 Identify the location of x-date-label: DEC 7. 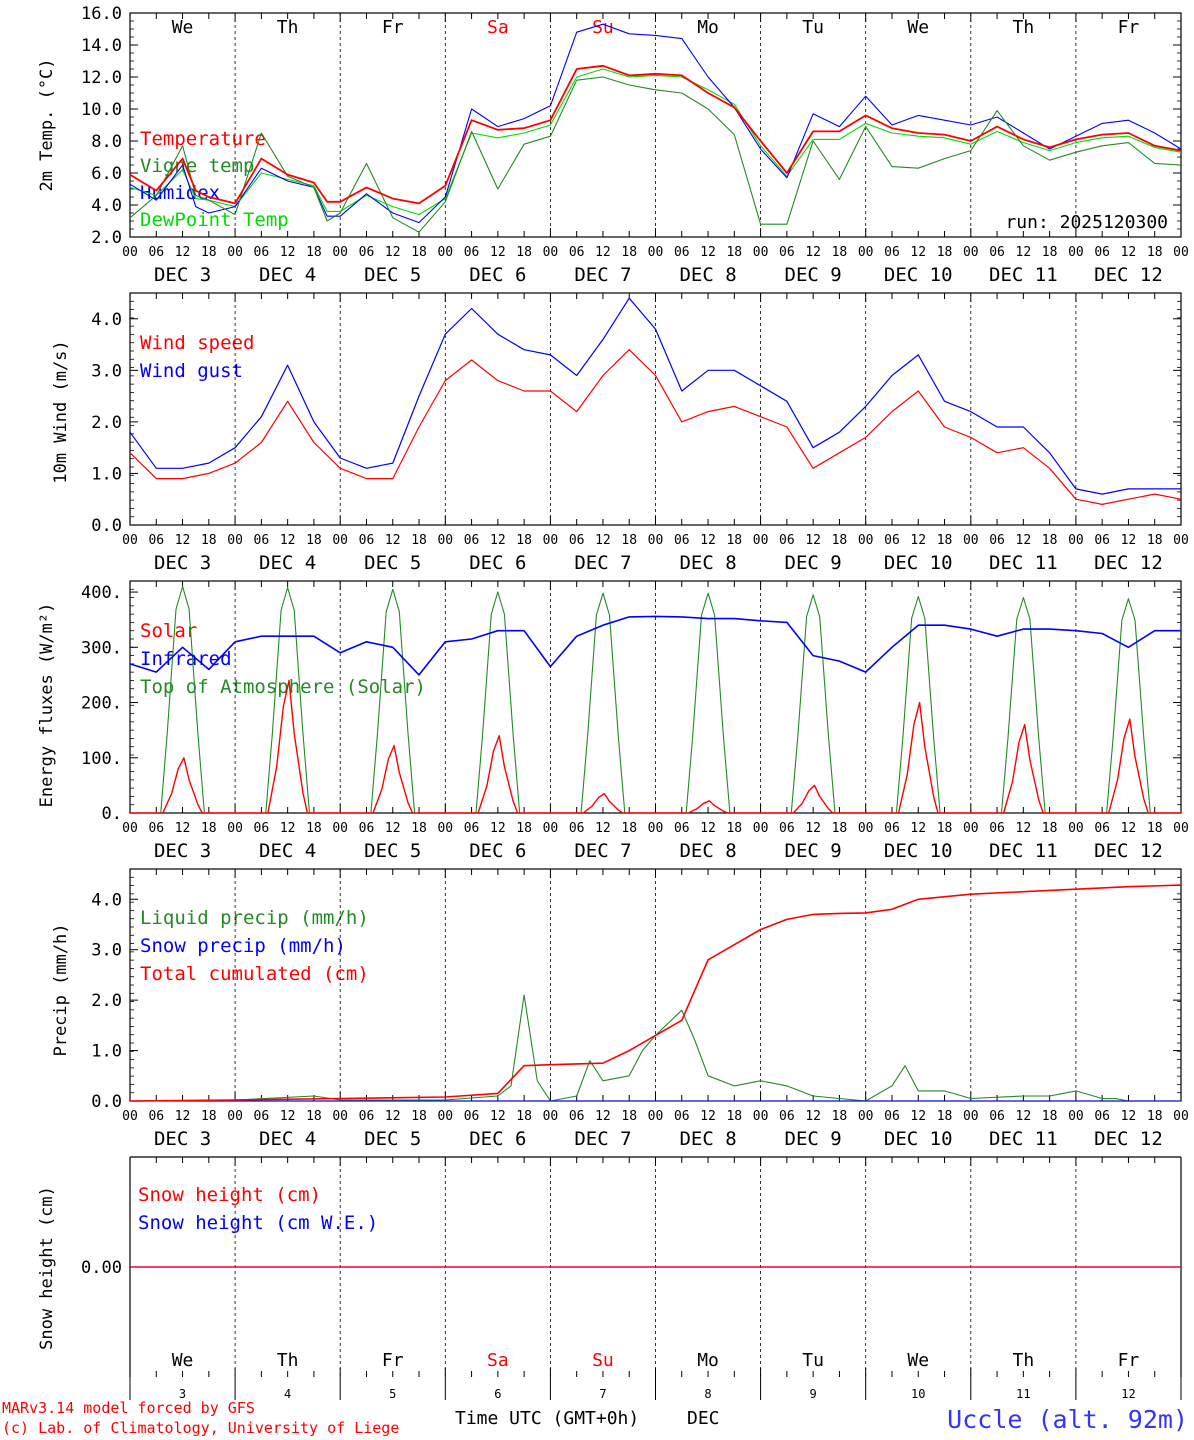
(602, 275).